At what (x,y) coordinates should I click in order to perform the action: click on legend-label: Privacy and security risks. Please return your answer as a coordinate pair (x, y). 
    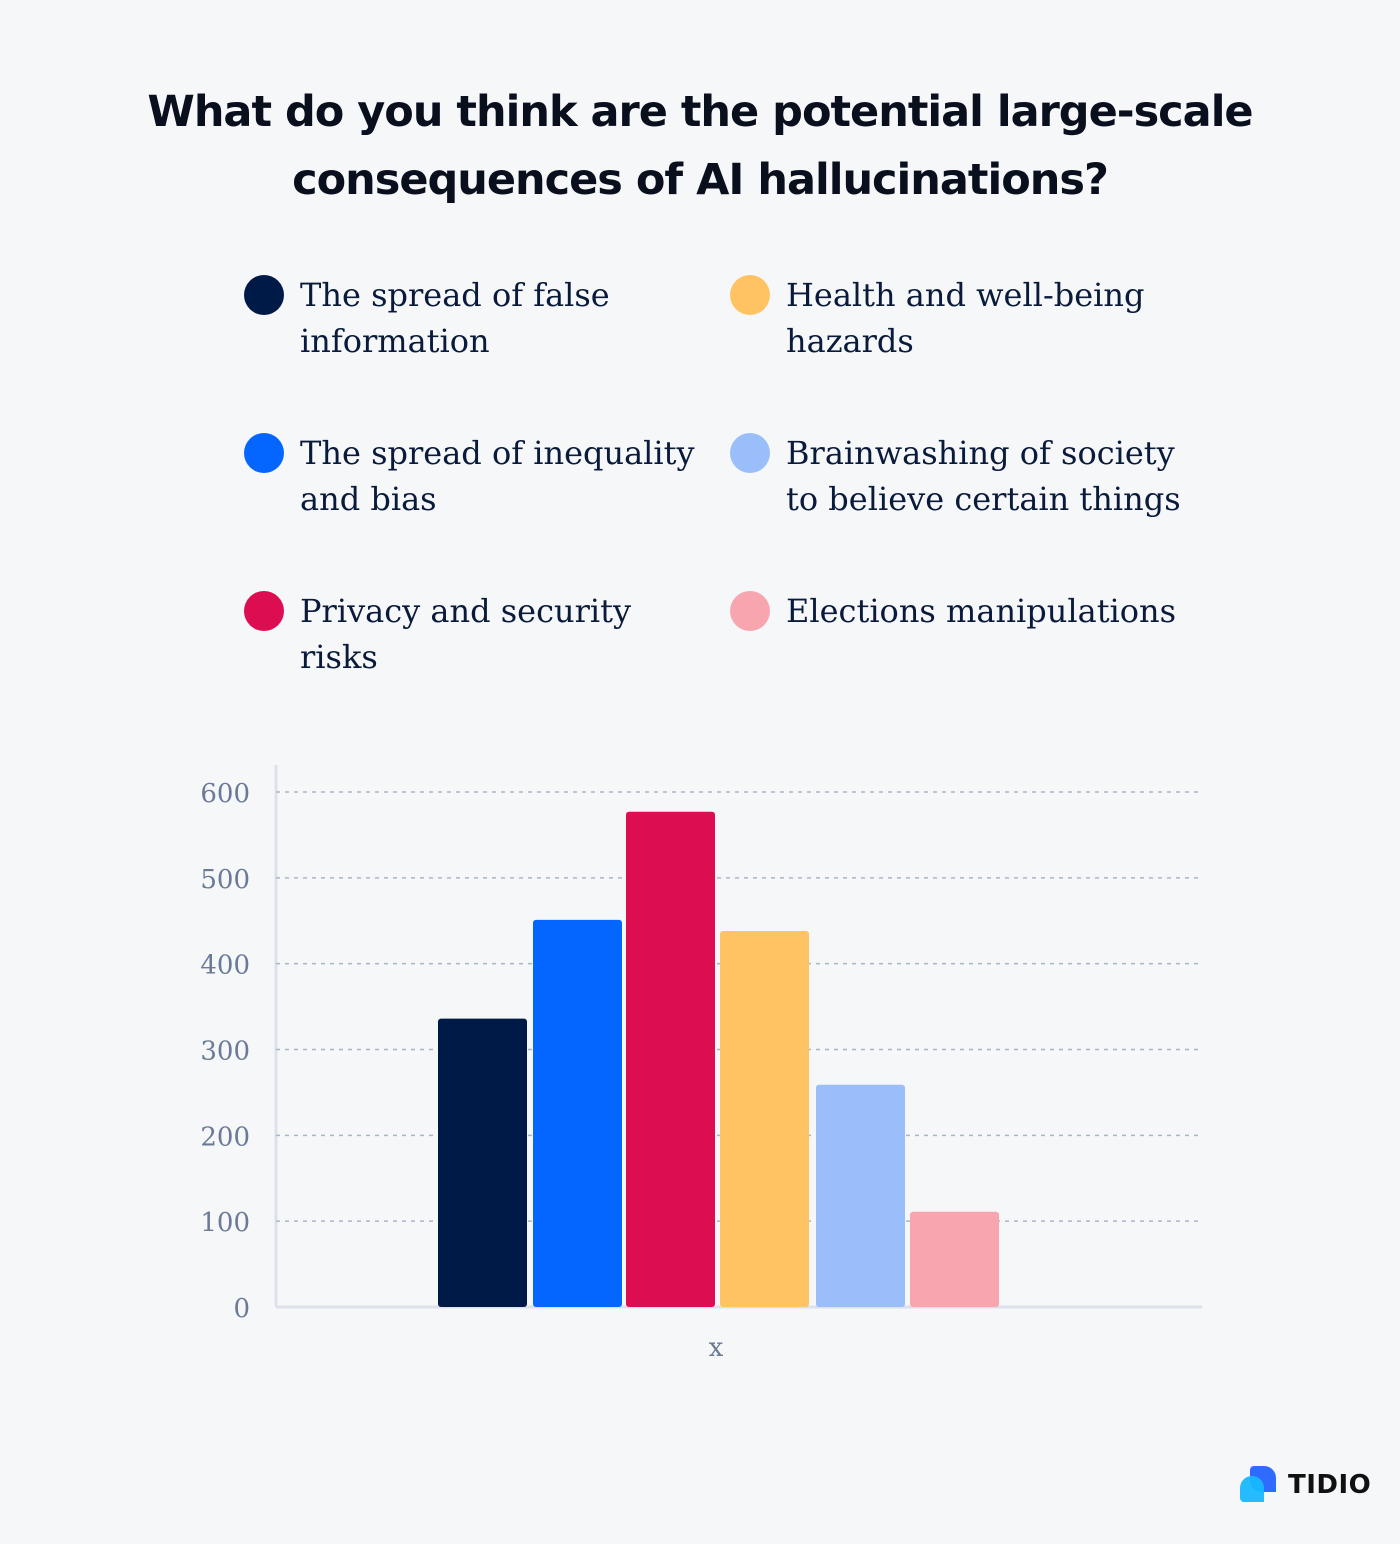
    Looking at the image, I should click on (466, 634).